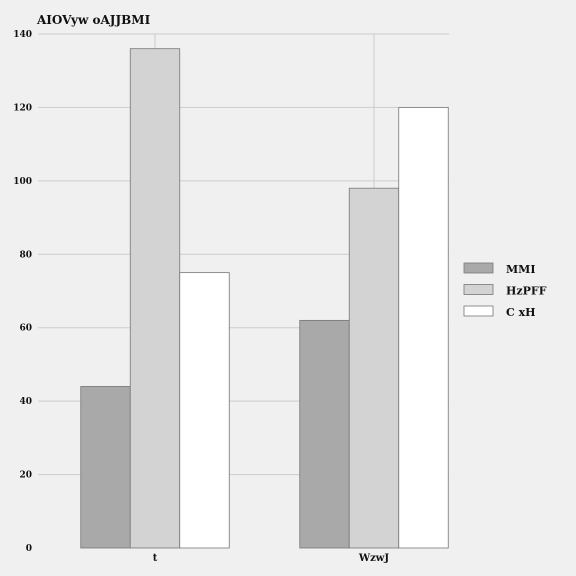  What do you see at coordinates (155, 558) in the screenshot?
I see `x-tick-label: t` at bounding box center [155, 558].